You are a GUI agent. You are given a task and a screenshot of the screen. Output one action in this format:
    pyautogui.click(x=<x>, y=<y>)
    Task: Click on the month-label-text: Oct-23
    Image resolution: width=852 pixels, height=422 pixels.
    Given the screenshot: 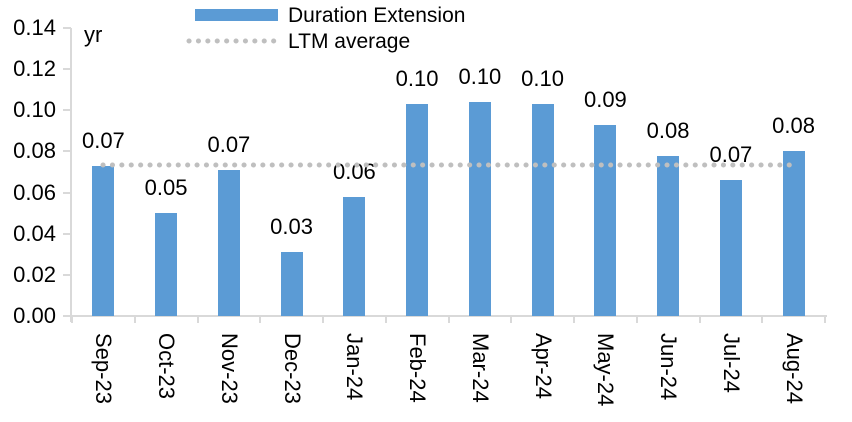 What is the action you would take?
    pyautogui.click(x=167, y=366)
    